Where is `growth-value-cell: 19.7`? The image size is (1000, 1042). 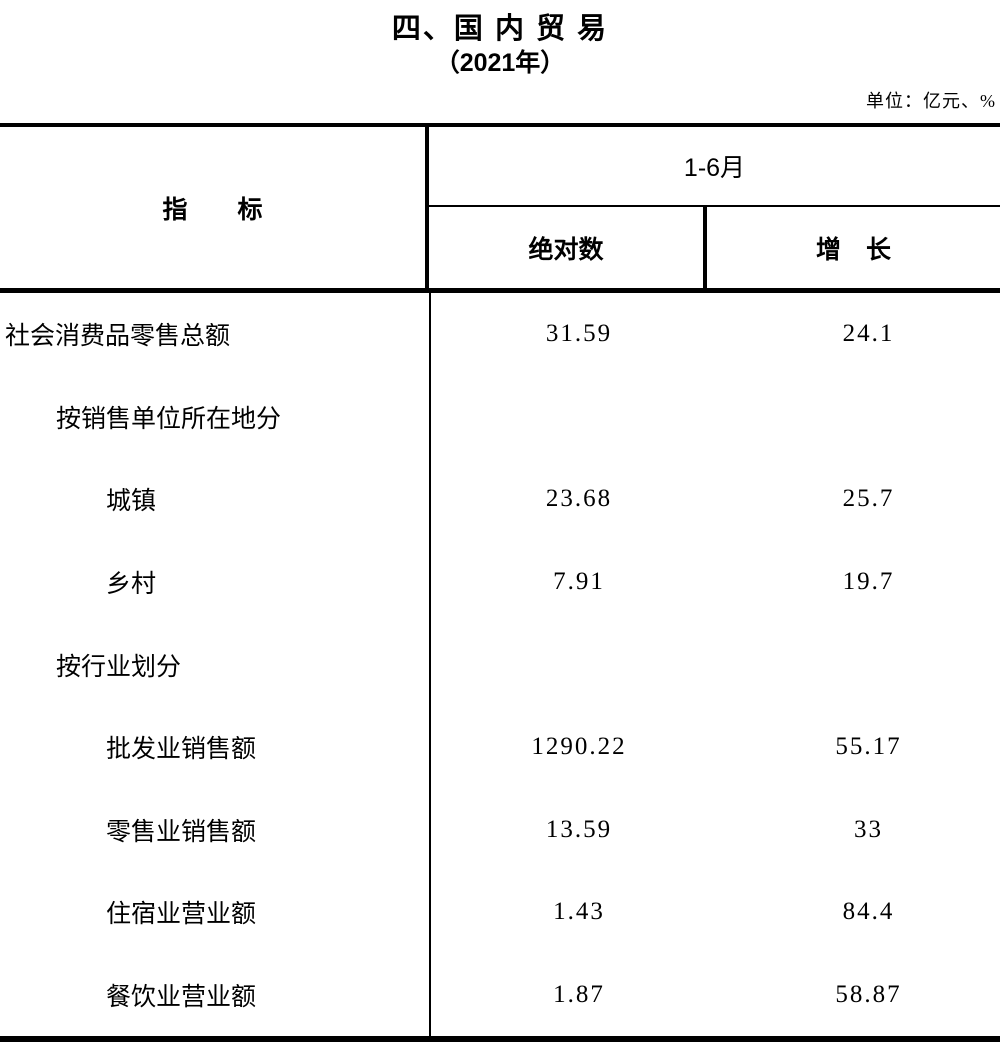 growth-value-cell: 19.7 is located at coordinates (868, 582).